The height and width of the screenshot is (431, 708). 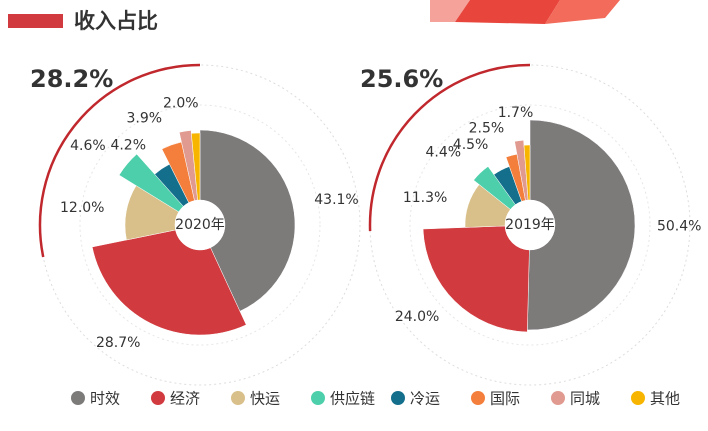 I want to click on data-label: 24.0%, so click(x=417, y=317).